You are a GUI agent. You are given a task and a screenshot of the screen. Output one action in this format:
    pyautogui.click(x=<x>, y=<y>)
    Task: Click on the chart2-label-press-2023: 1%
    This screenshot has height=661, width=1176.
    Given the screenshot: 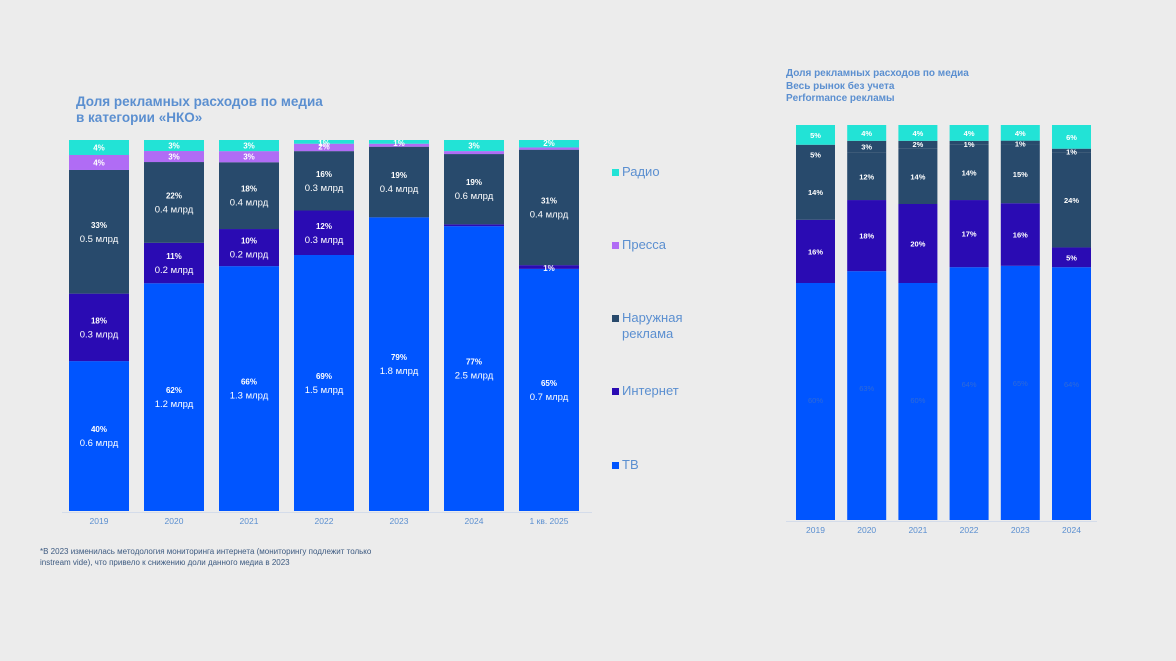 What is the action you would take?
    pyautogui.click(x=1020, y=144)
    